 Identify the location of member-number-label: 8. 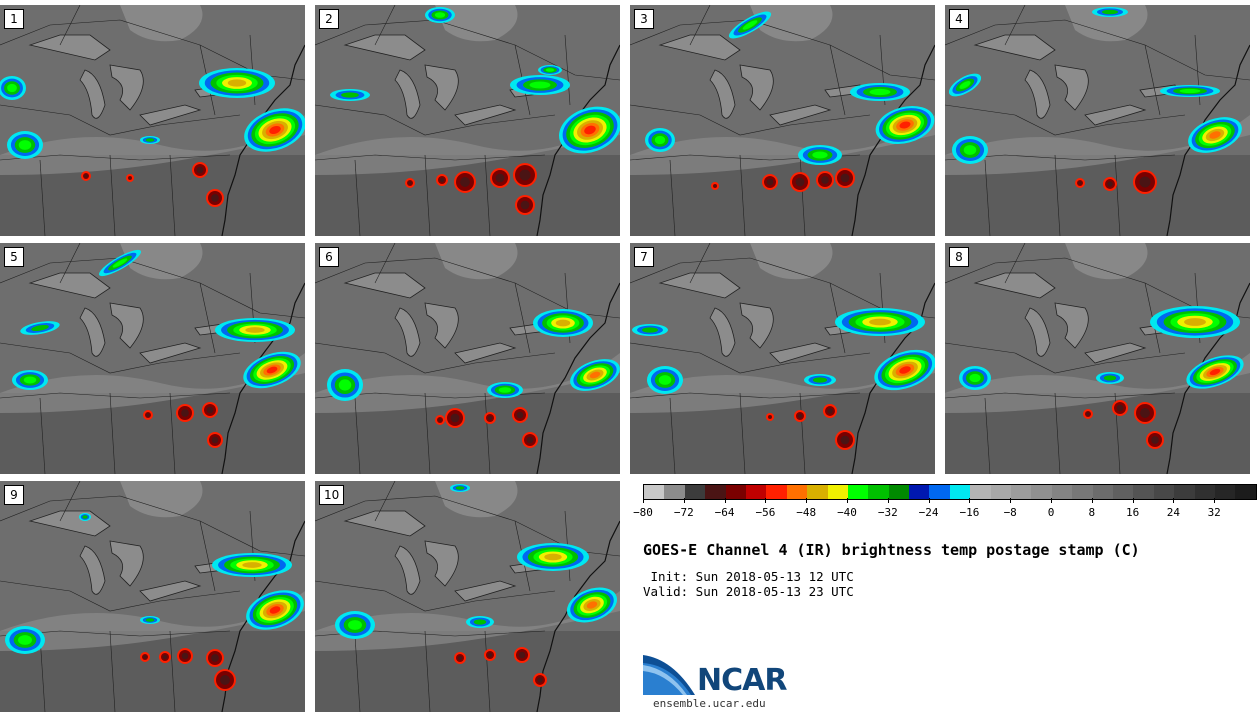
(959, 257).